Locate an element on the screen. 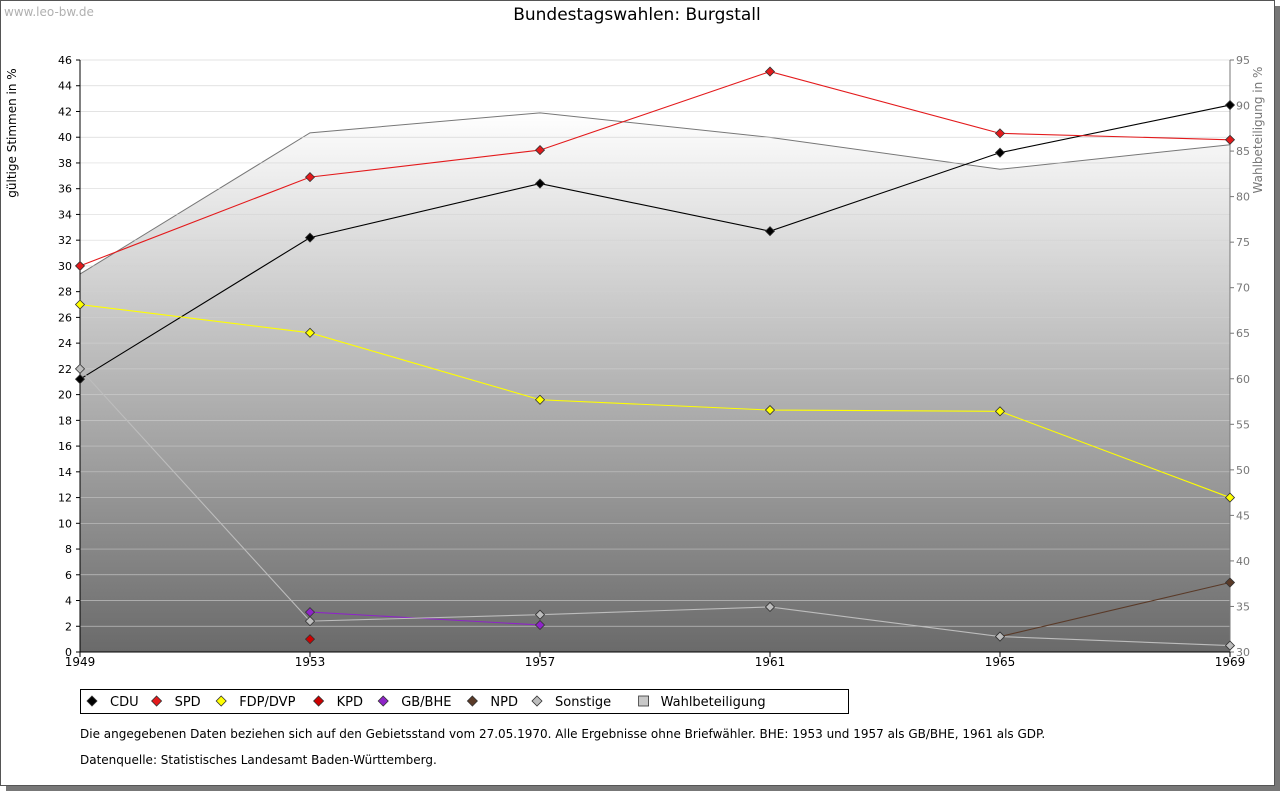 Image resolution: width=1280 pixels, height=795 pixels. y-tick-label: 10 is located at coordinates (65, 523).